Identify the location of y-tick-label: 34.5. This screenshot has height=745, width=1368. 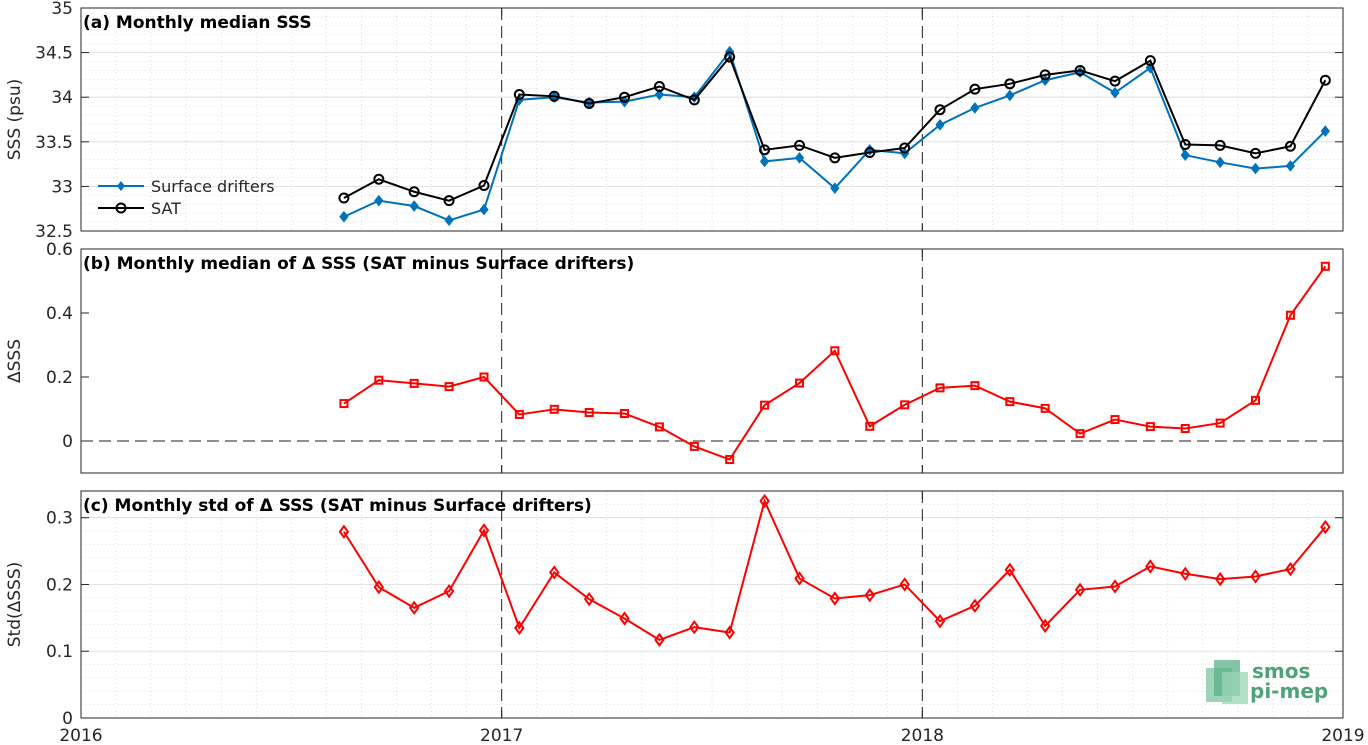
(54, 54).